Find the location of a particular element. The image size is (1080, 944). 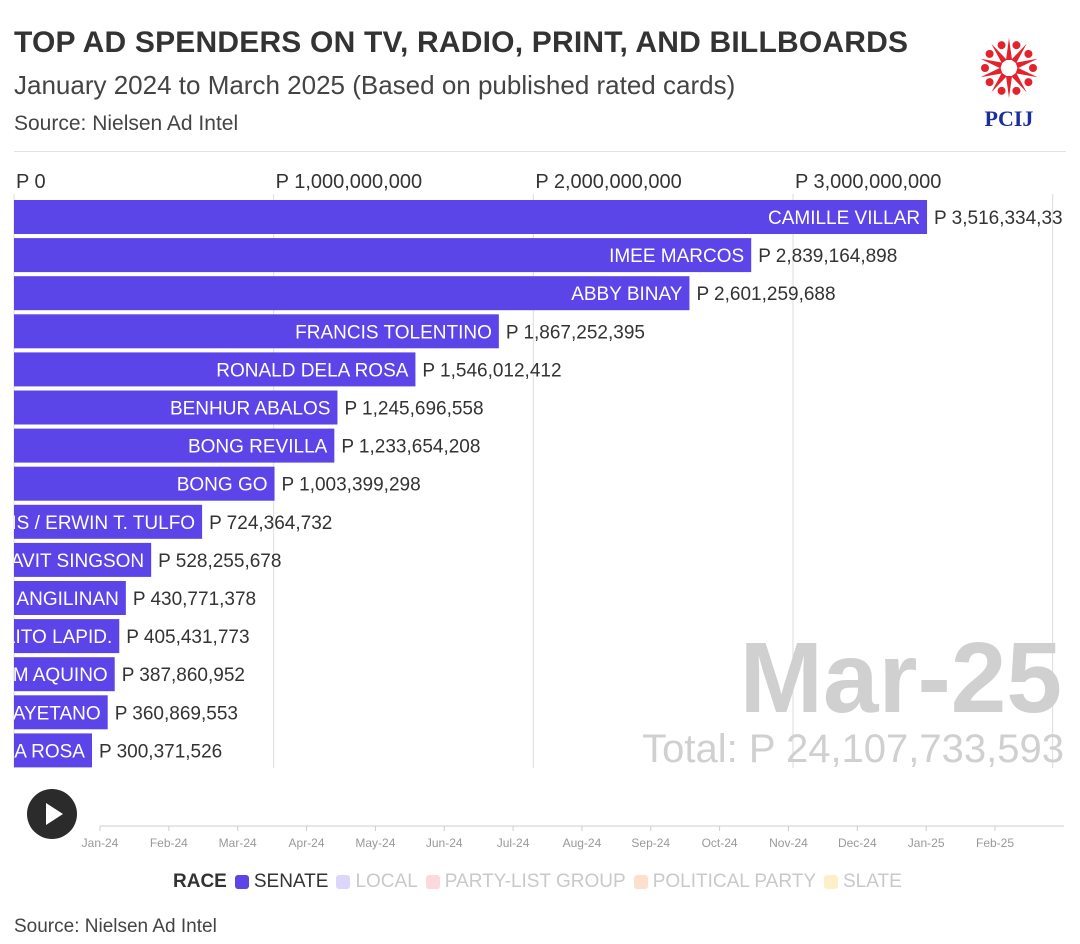

play-icon is located at coordinates (54, 814).